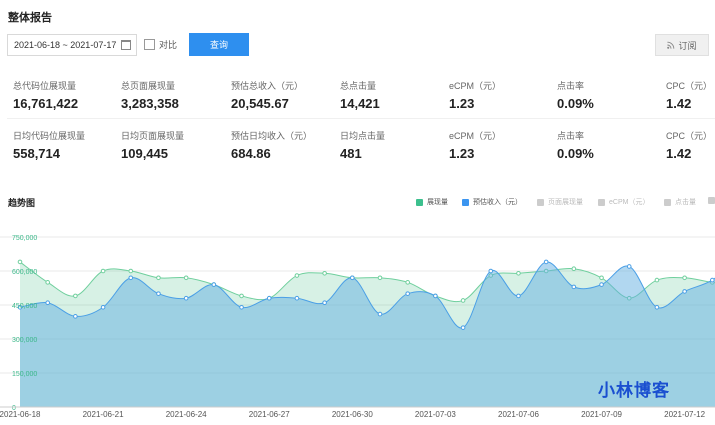  Describe the element at coordinates (435, 414) in the screenshot. I see `x-tick-label: 2021-07-03` at that location.